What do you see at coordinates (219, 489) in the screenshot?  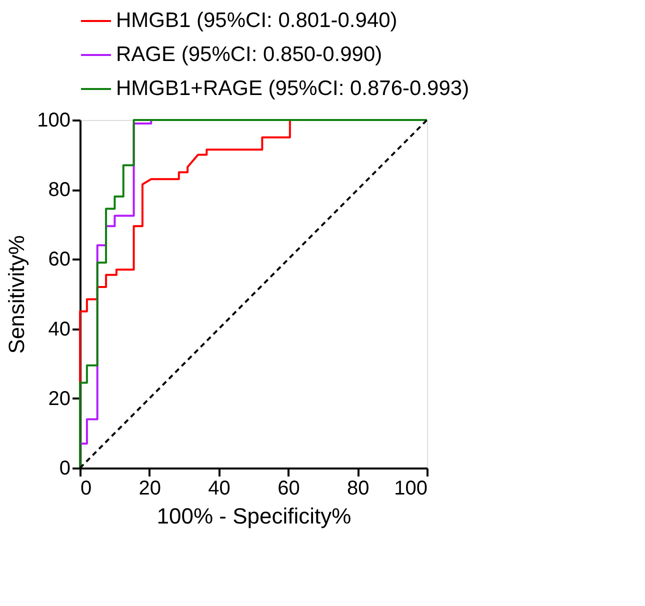 I see `x-tick-label: 40` at bounding box center [219, 489].